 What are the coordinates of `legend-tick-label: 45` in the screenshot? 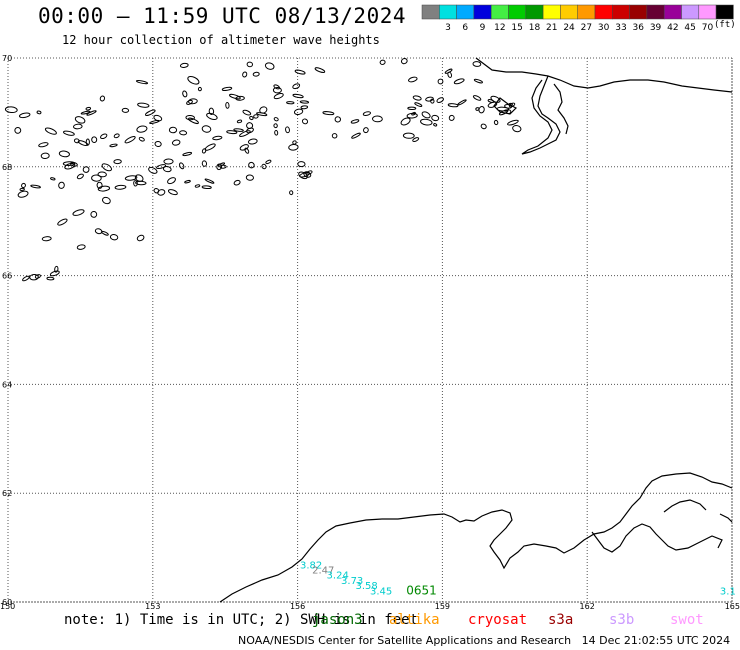 It's located at (689, 28).